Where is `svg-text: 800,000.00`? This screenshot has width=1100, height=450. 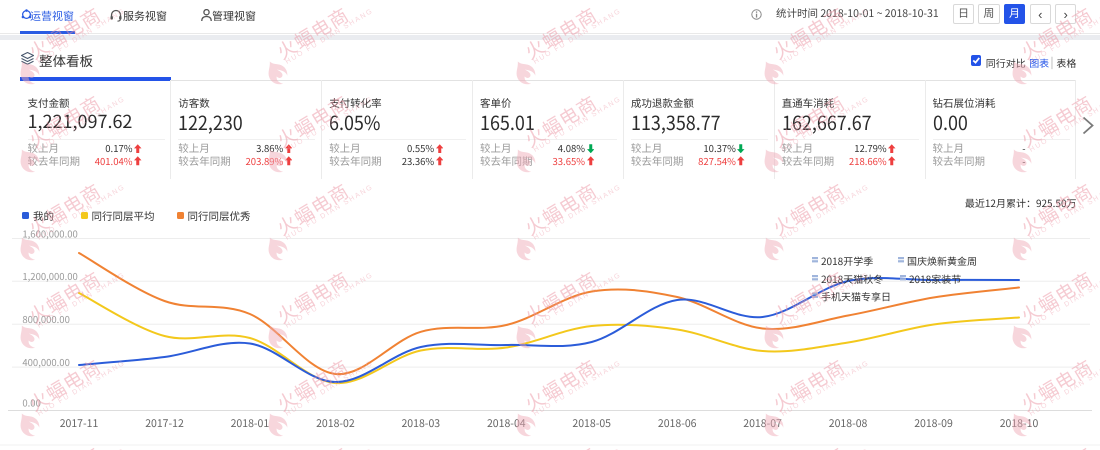 svg-text: 800,000.00 is located at coordinates (45, 319).